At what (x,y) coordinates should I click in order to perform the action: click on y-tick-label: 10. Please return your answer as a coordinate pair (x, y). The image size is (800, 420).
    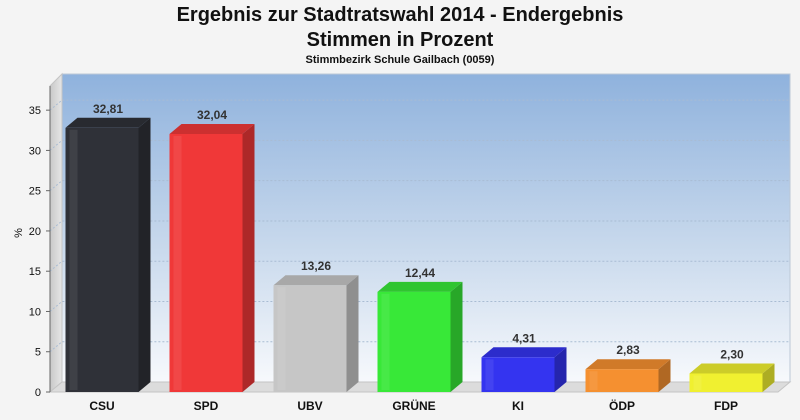
    Looking at the image, I should click on (35, 312).